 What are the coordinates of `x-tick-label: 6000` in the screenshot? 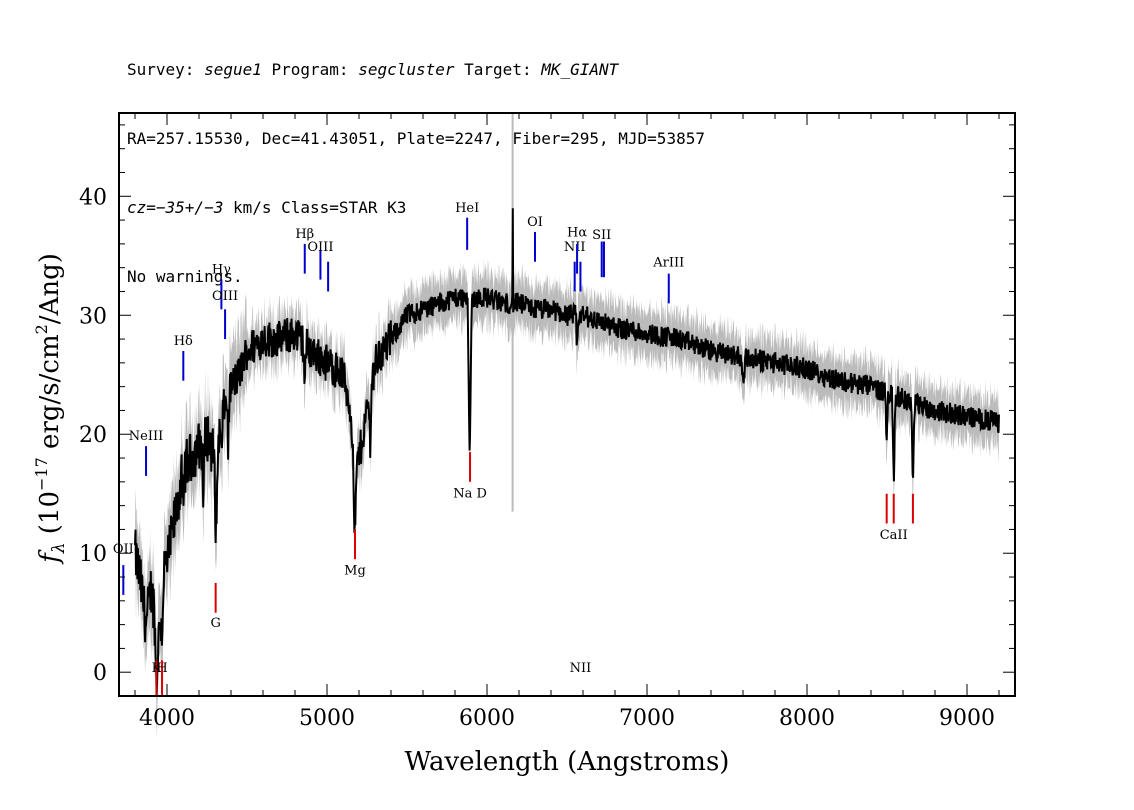 It's located at (487, 718).